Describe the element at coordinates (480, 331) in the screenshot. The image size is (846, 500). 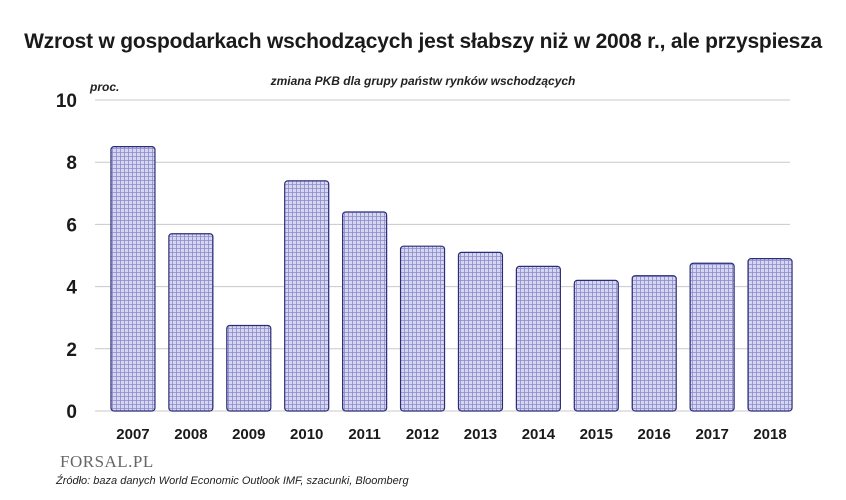
I see `bar-2013` at that location.